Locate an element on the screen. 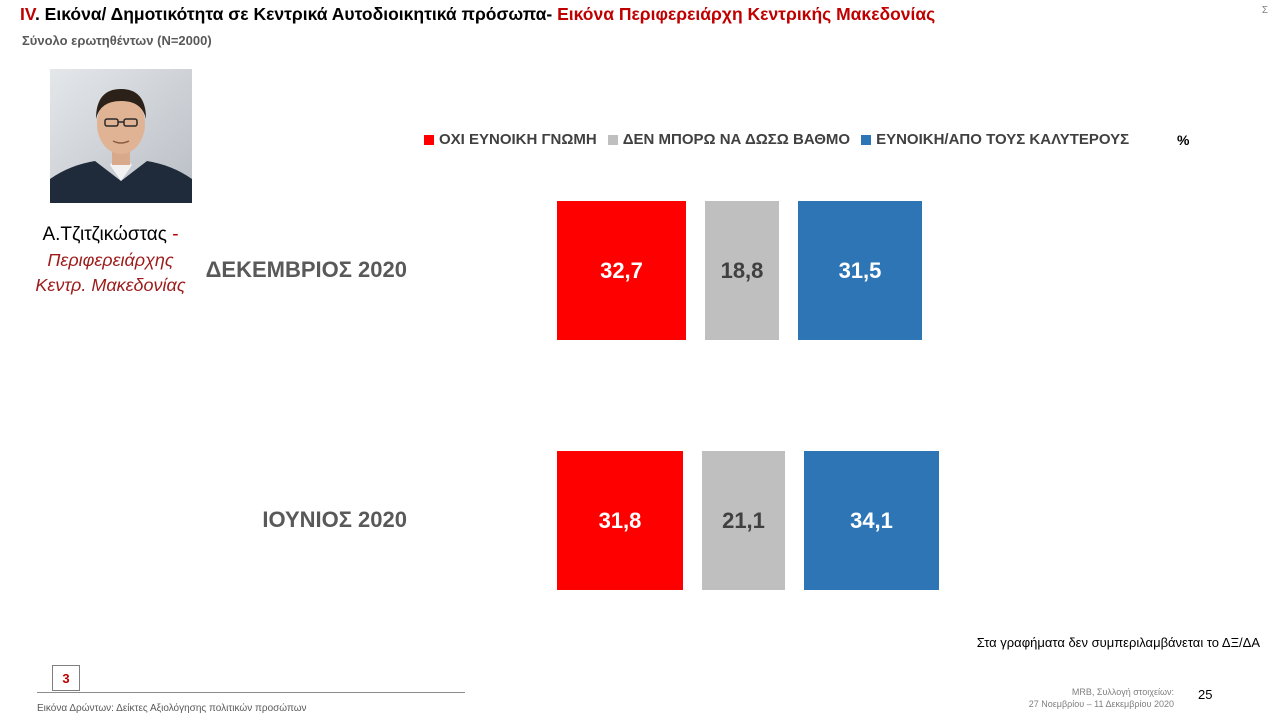 This screenshot has height=720, width=1280. portrait-image is located at coordinates (121, 136).